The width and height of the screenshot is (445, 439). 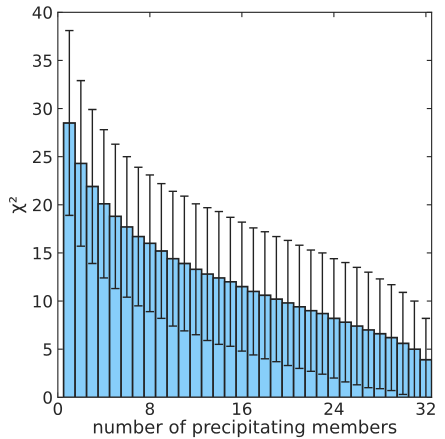 I want to click on x-tick-label: 8, so click(x=150, y=409).